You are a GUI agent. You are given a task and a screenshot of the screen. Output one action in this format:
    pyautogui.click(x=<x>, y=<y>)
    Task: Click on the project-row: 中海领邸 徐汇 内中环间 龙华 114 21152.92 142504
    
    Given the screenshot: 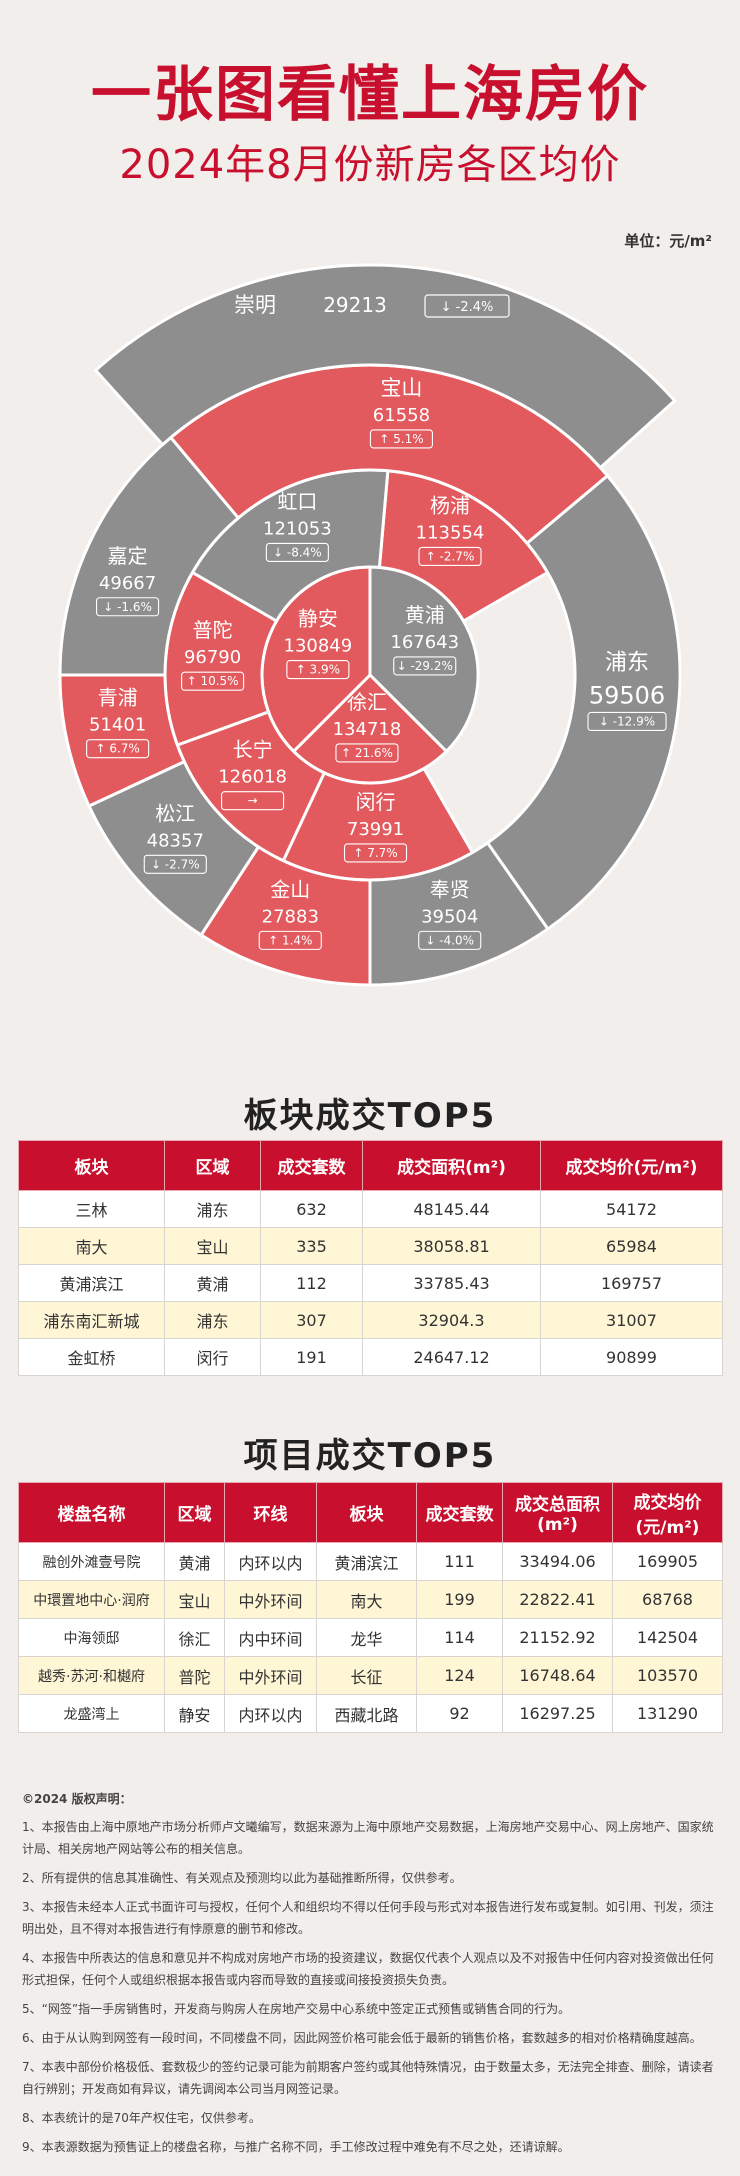 What is the action you would take?
    pyautogui.click(x=370, y=1637)
    